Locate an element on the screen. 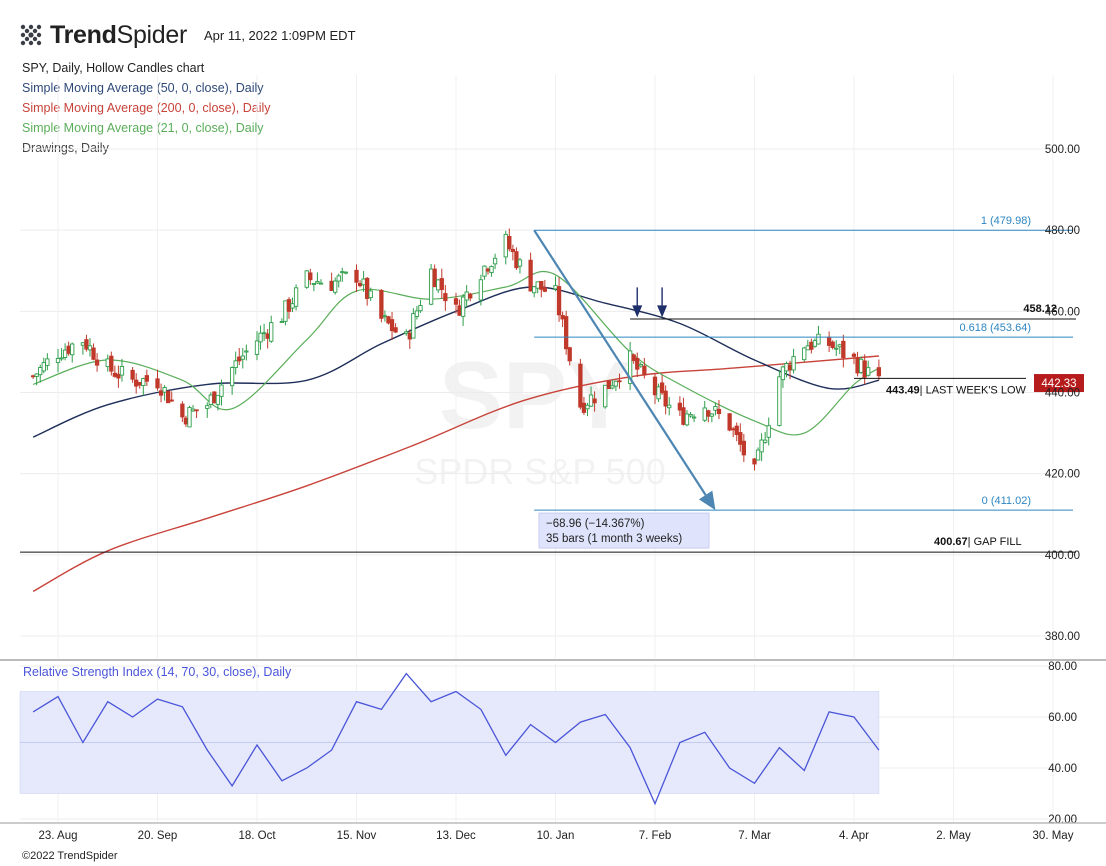  time-tick-label: 23. Aug is located at coordinates (57, 836).